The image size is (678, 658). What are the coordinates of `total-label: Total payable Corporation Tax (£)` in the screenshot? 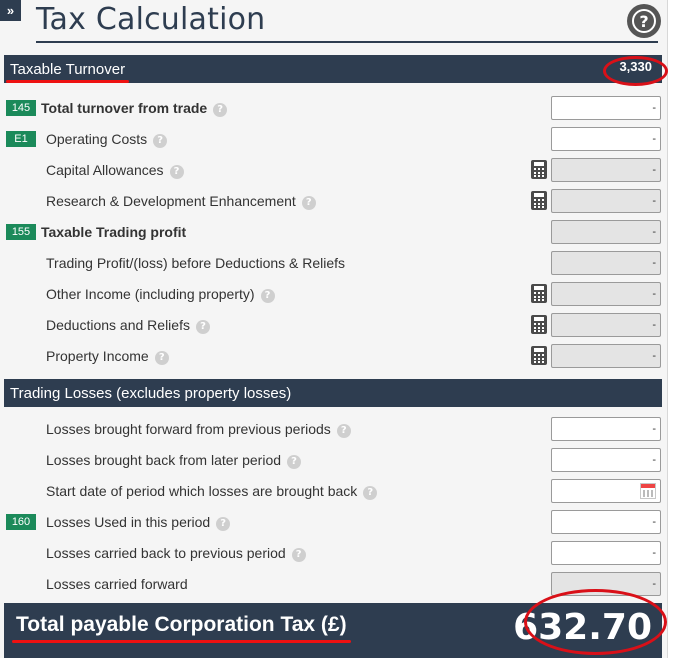 It's located at (181, 628).